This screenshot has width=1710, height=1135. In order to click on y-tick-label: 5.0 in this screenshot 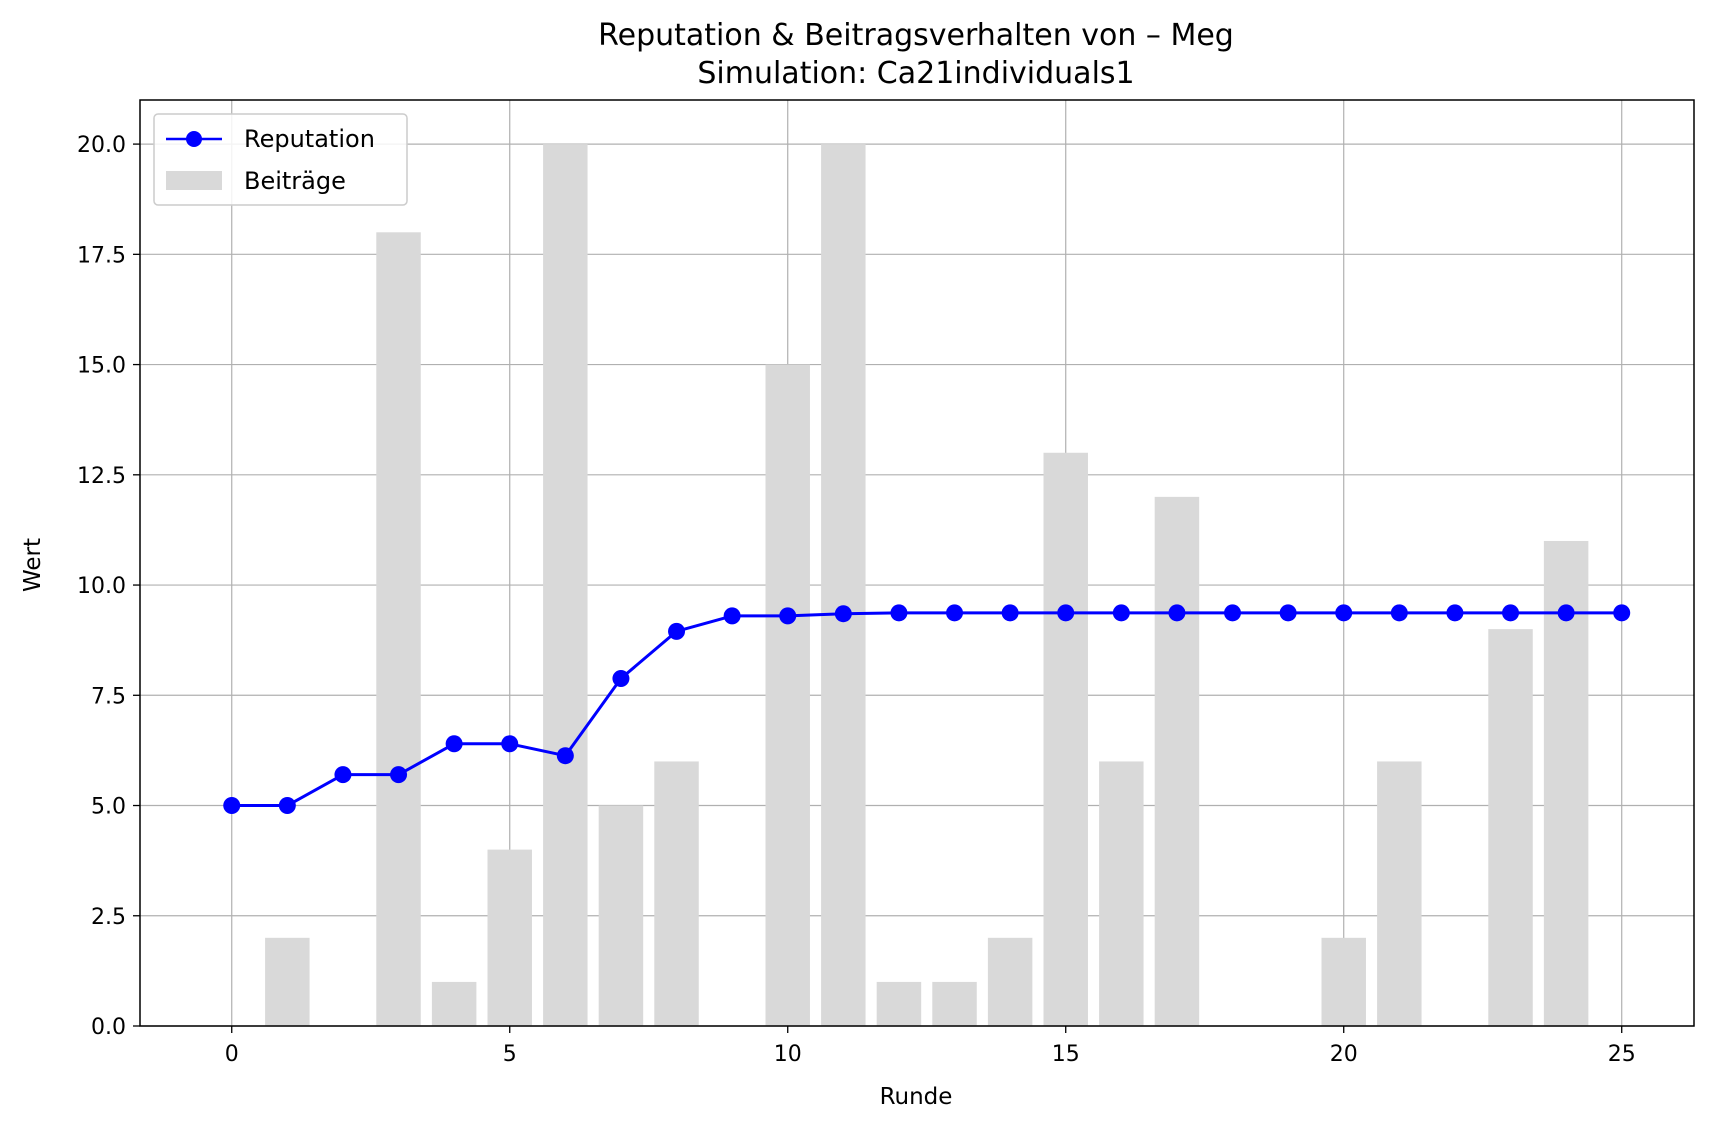, I will do `click(108, 807)`.